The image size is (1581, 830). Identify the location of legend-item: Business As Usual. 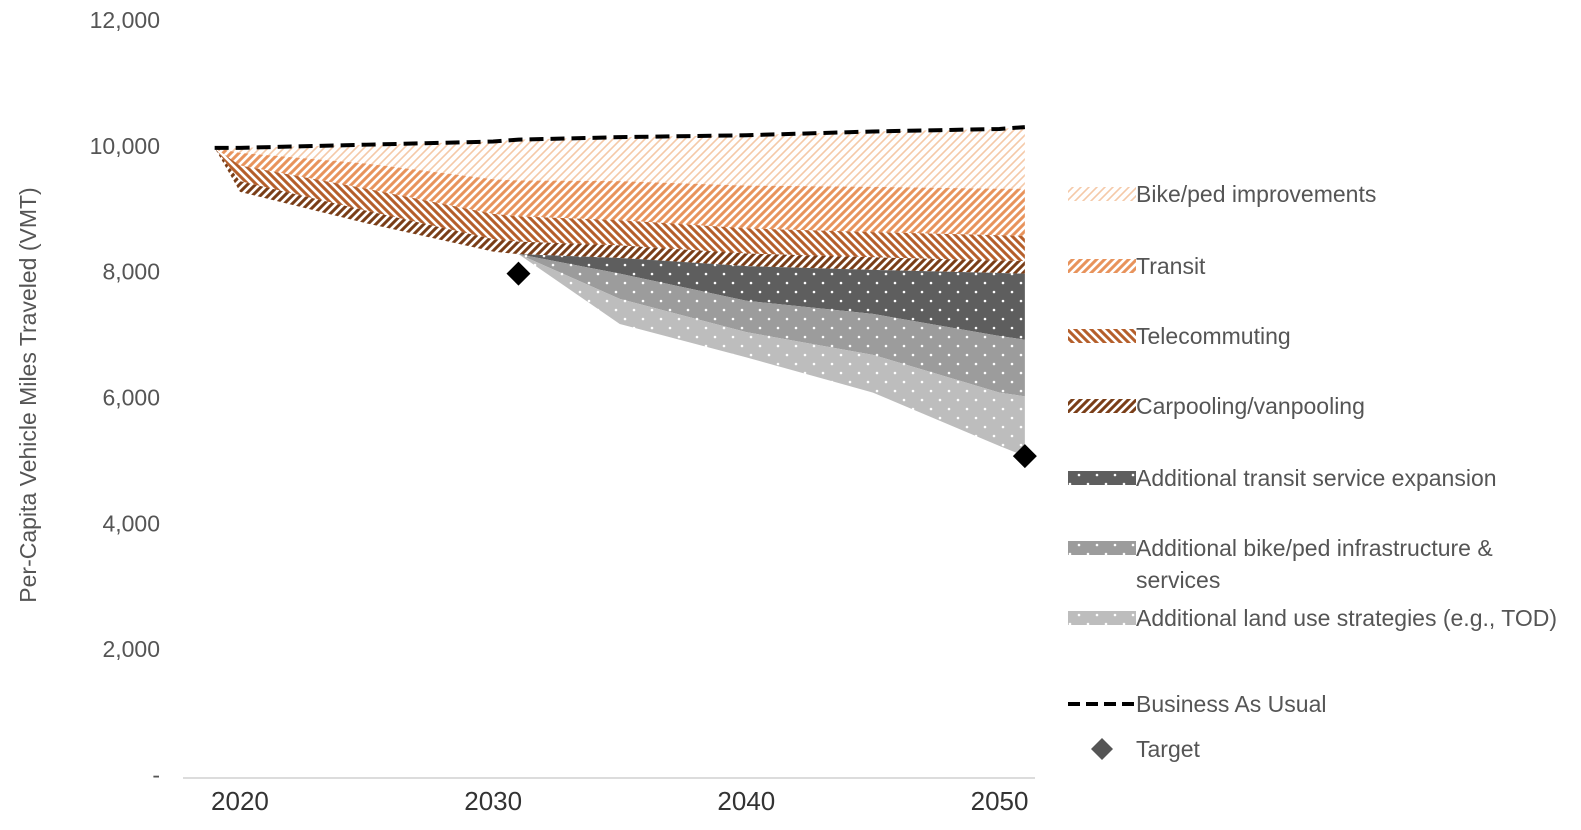
(1318, 704).